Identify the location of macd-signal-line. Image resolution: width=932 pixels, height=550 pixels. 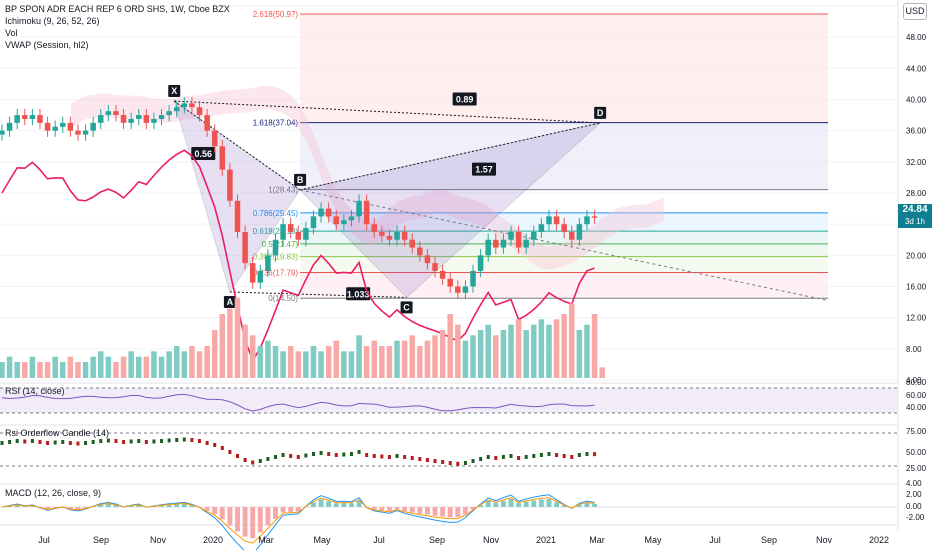
(298, 520).